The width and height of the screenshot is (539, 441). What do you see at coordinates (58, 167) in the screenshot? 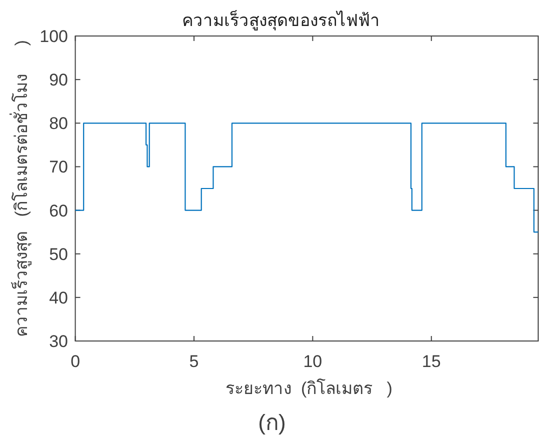
I see `y-tick-label: 70` at bounding box center [58, 167].